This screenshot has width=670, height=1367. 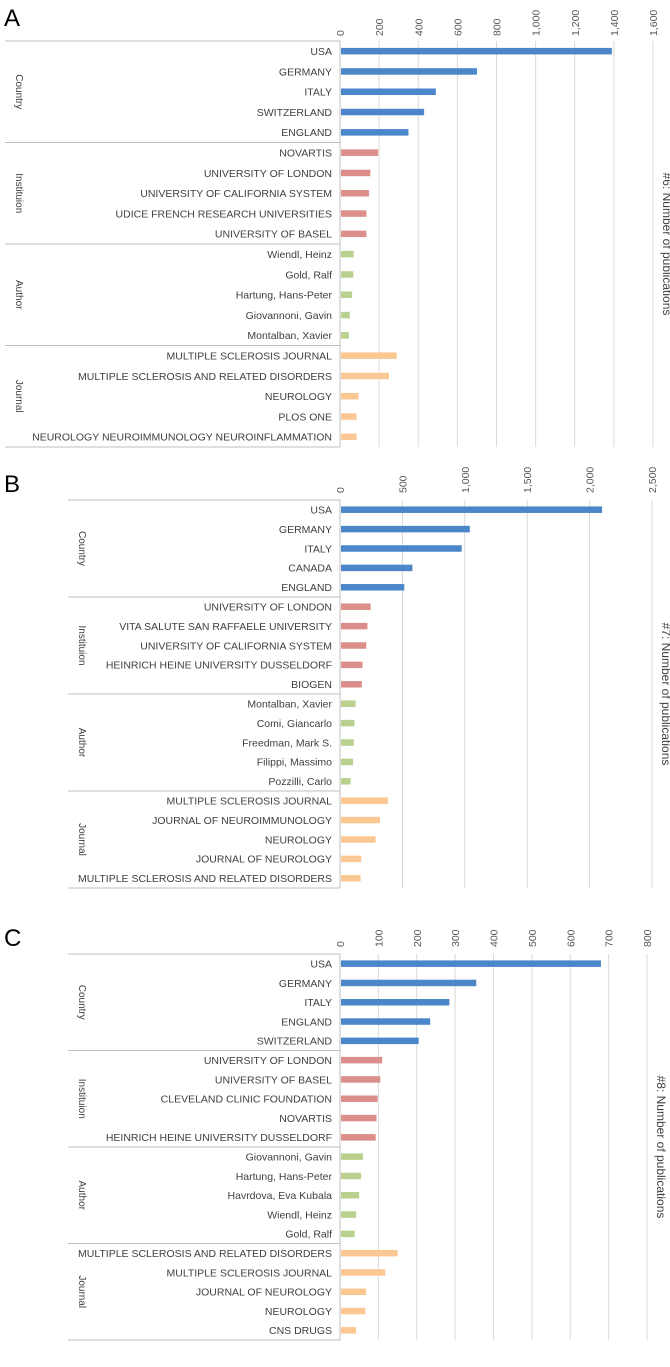 What do you see at coordinates (287, 743) in the screenshot?
I see `category-label: Freedman, Mark S.` at bounding box center [287, 743].